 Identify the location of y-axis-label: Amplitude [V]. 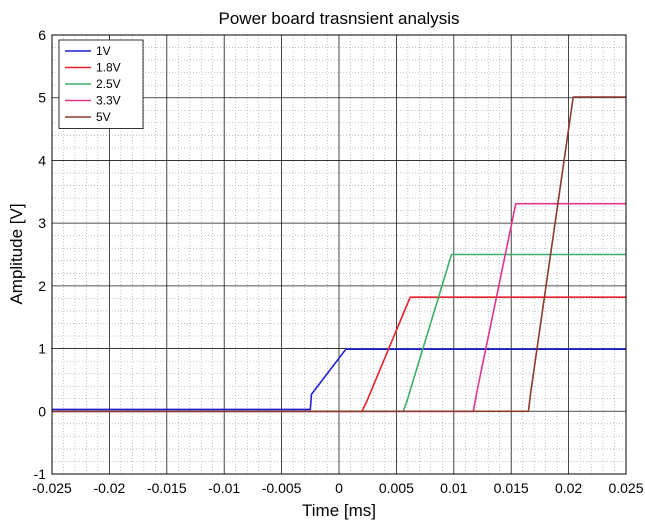
(16, 253).